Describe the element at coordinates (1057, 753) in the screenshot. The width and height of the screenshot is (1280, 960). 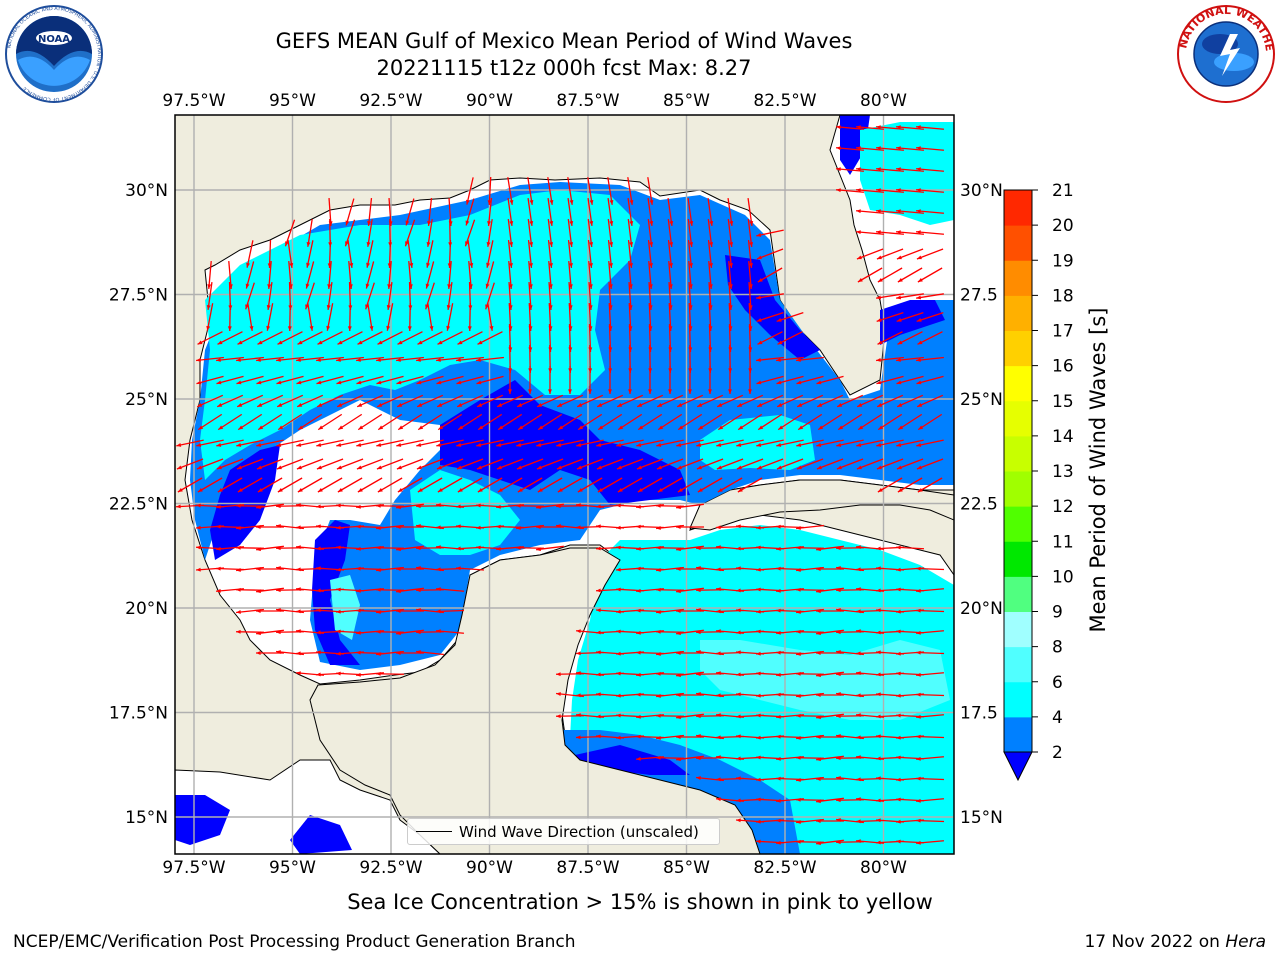
I see `colorbar-tick-label: 2` at that location.